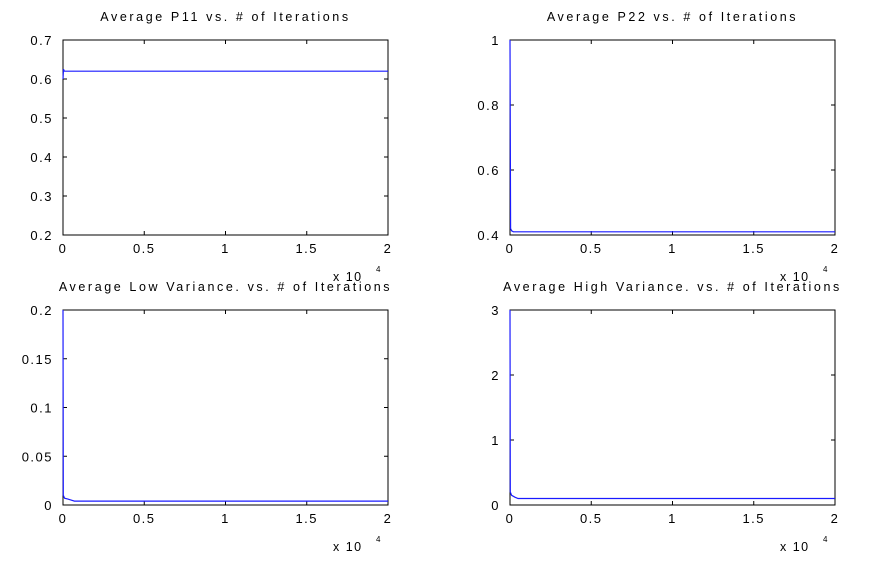  I want to click on p11-ytick-label: 0.2, so click(41, 235).